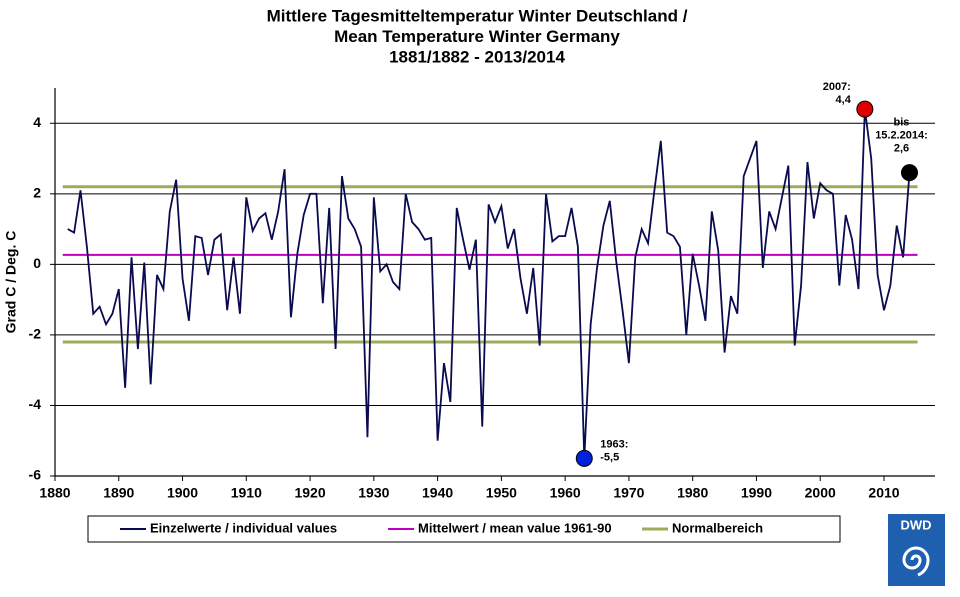  Describe the element at coordinates (309, 493) in the screenshot. I see `x-tick-label: 1920` at that location.